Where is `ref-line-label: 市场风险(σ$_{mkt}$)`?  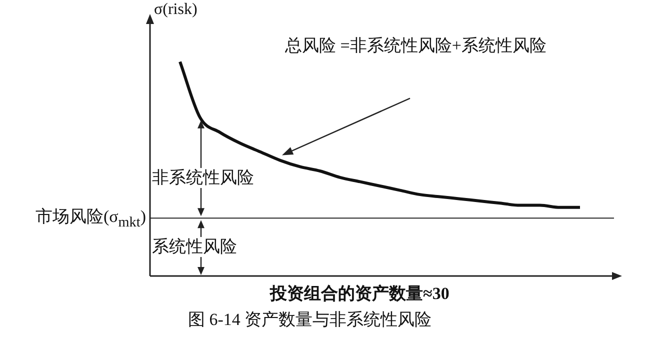 ref-line-label: 市场风险(σ$_{mkt}$) is located at coordinates (90, 220).